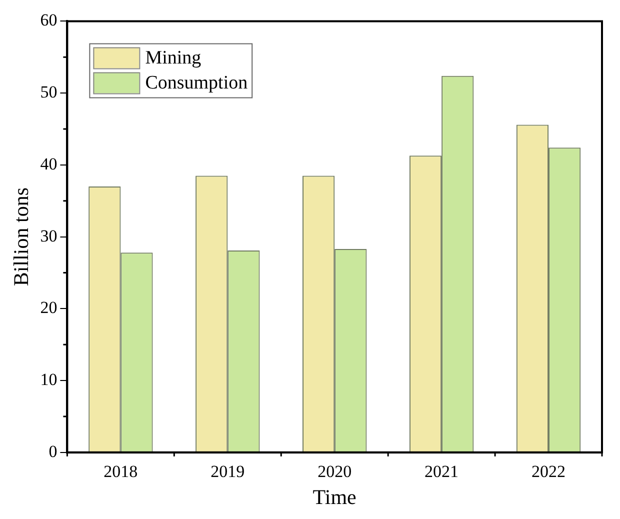 The height and width of the screenshot is (519, 620). Describe the element at coordinates (49, 379) in the screenshot. I see `y-tick-label: 10` at that location.